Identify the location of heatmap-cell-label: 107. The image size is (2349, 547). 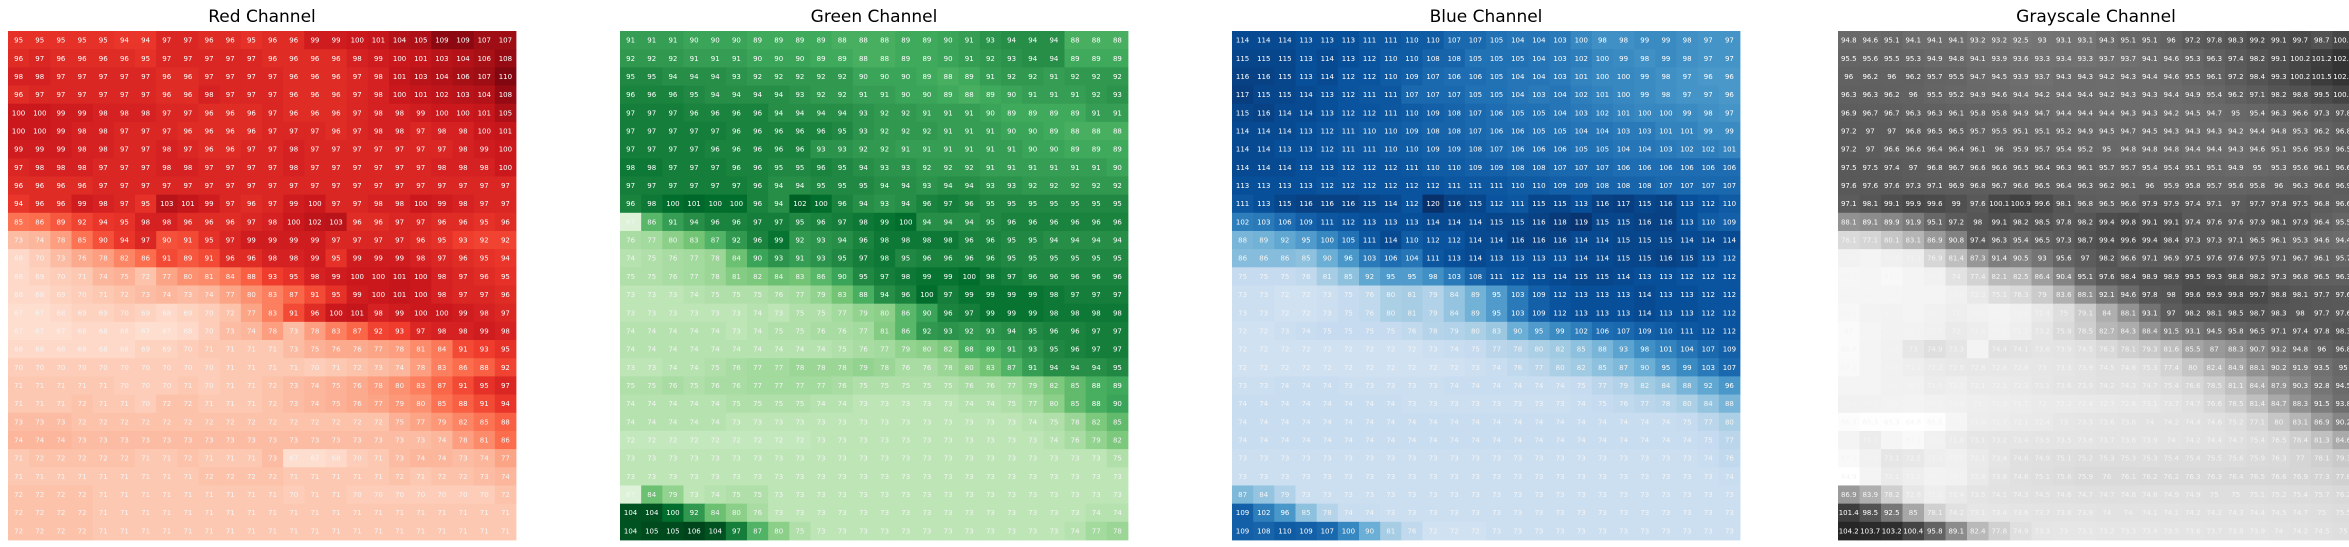
(1475, 113).